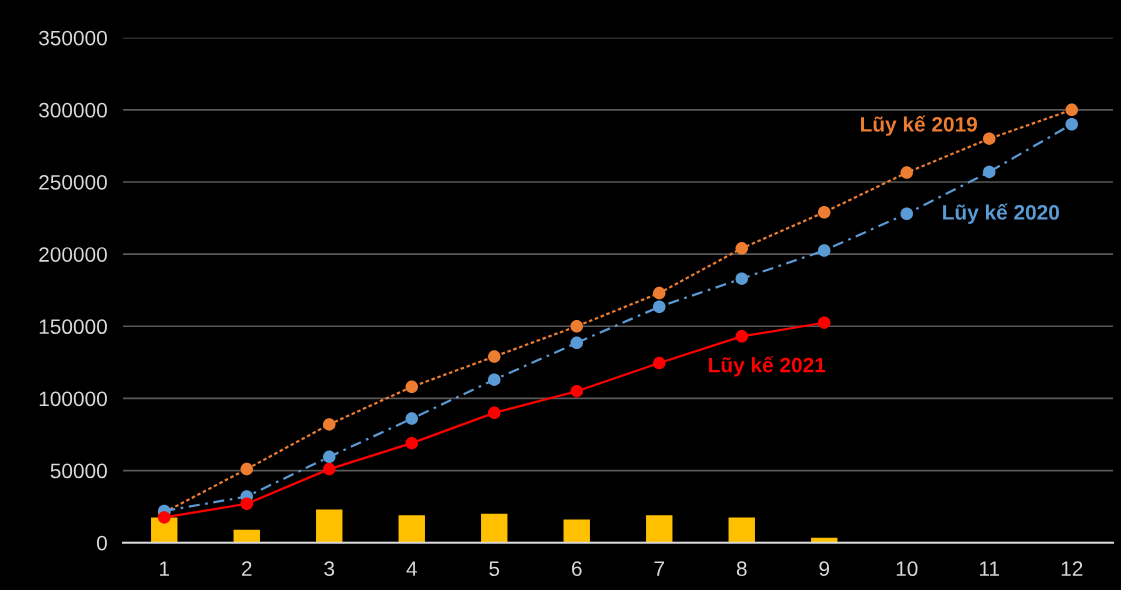 This screenshot has width=1121, height=590. What do you see at coordinates (73, 110) in the screenshot?
I see `y-tick-label: 300000` at bounding box center [73, 110].